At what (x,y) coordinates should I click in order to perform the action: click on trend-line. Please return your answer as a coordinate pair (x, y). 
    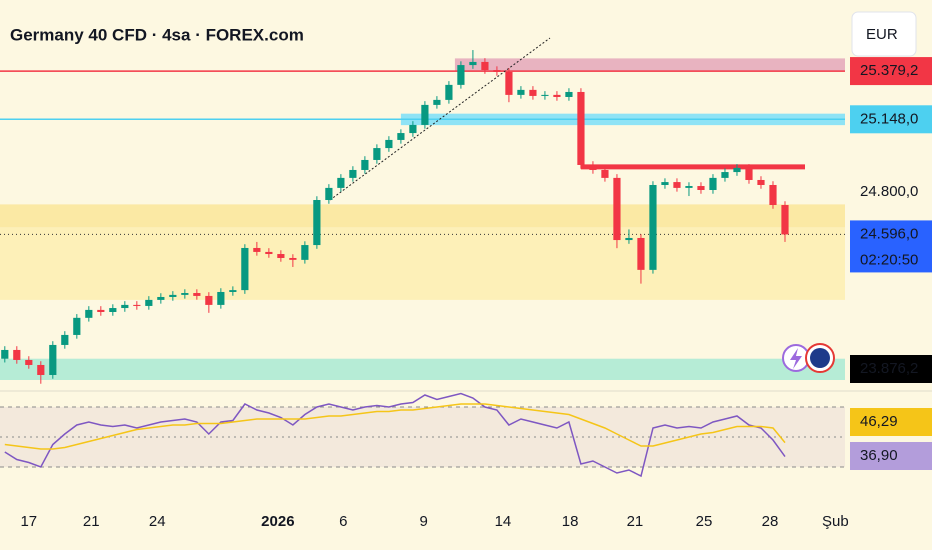
    Looking at the image, I should click on (440, 119).